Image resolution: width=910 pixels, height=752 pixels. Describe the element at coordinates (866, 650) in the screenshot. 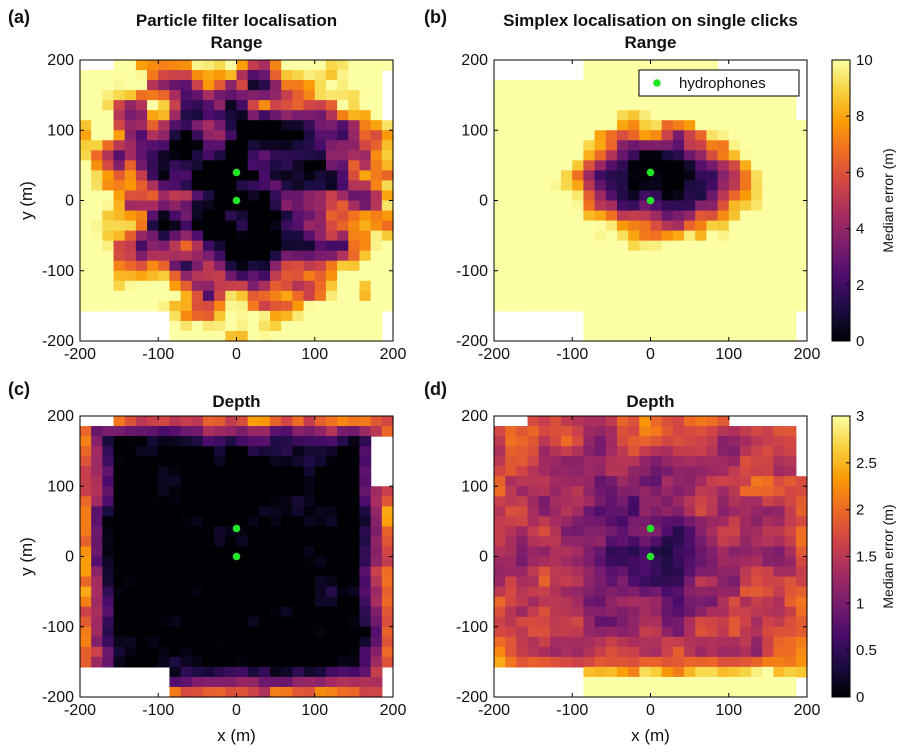

I see `colorbar-tick-label: 0.5` at that location.